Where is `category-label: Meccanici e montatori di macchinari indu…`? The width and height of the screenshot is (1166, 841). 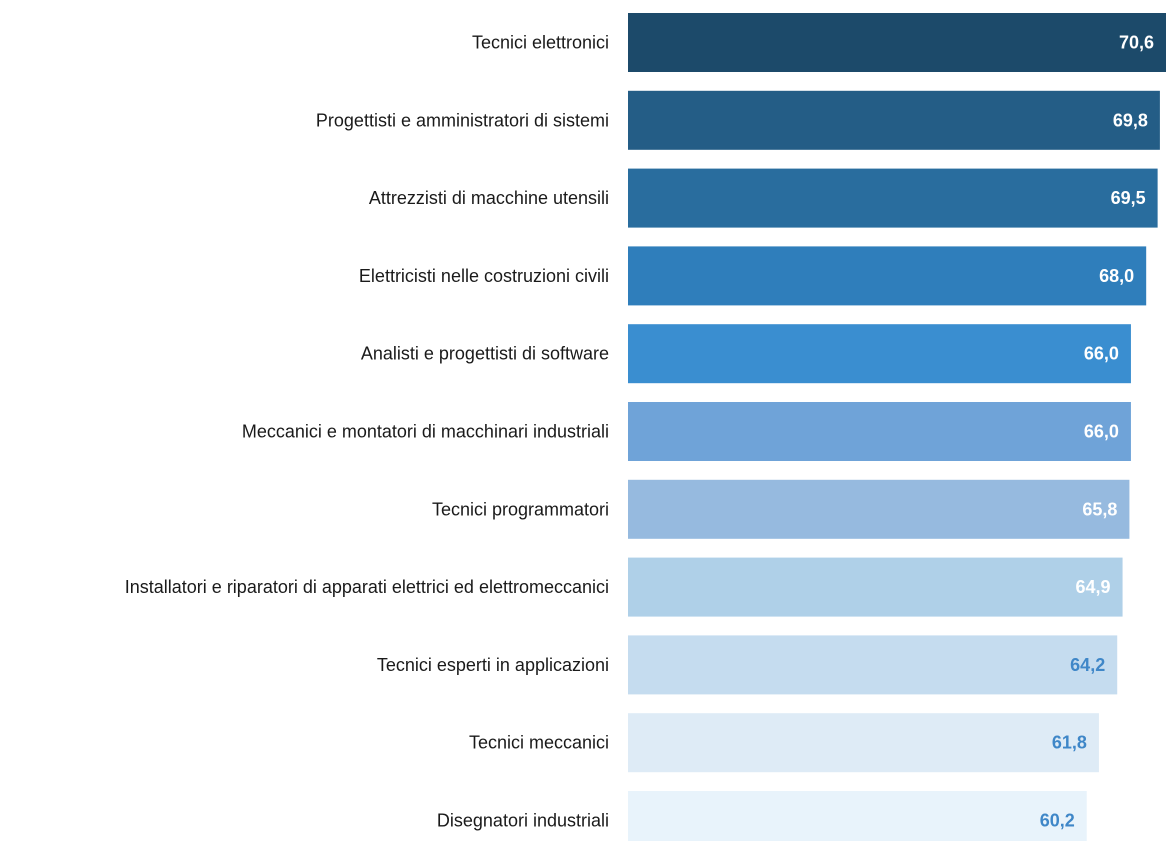 category-label: Meccanici e montatori di macchinari indu… is located at coordinates (425, 432).